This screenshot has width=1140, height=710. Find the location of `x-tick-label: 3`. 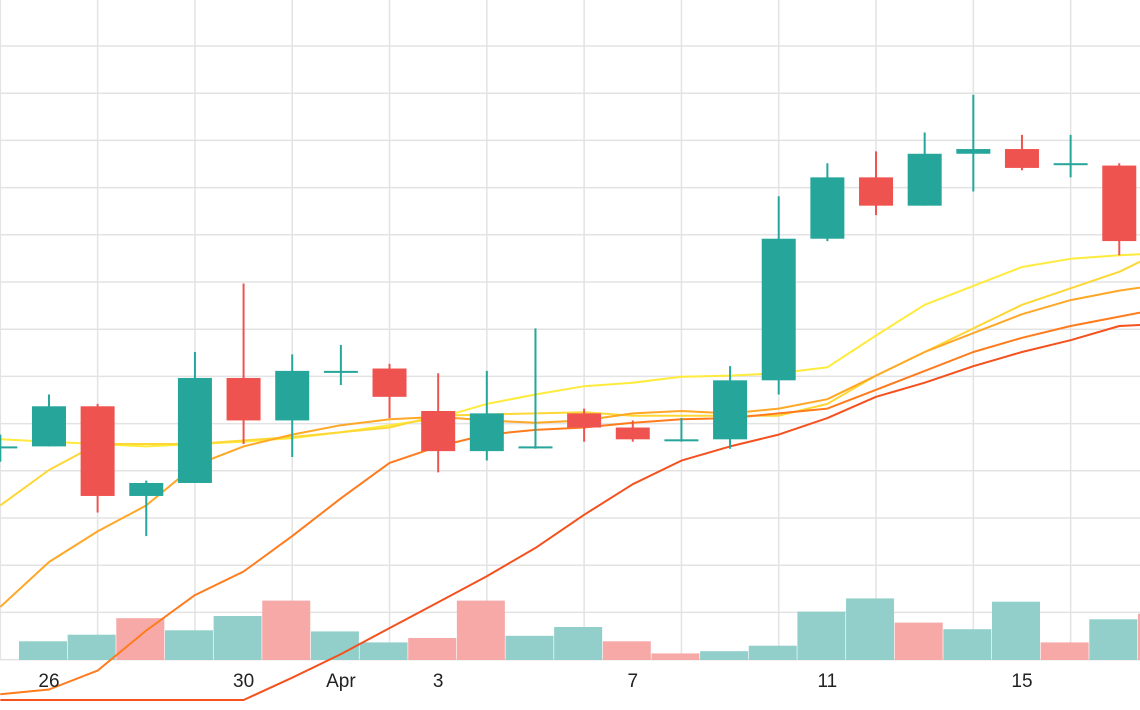

x-tick-label: 3 is located at coordinates (438, 681).